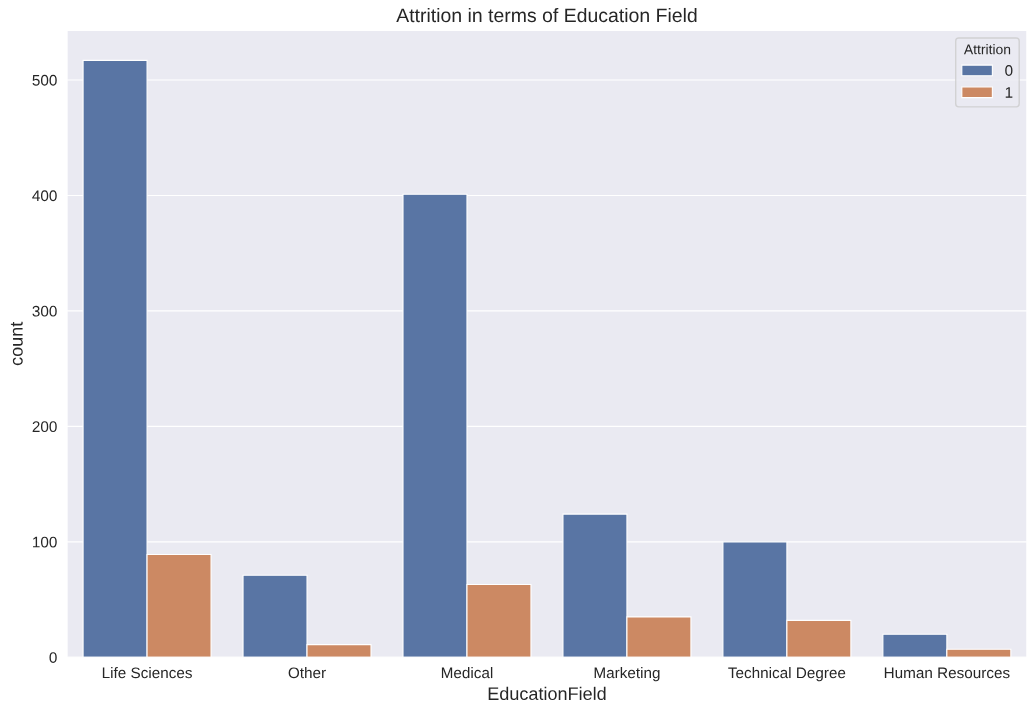 The width and height of the screenshot is (1032, 706). I want to click on y-tick-label: 400, so click(44, 196).